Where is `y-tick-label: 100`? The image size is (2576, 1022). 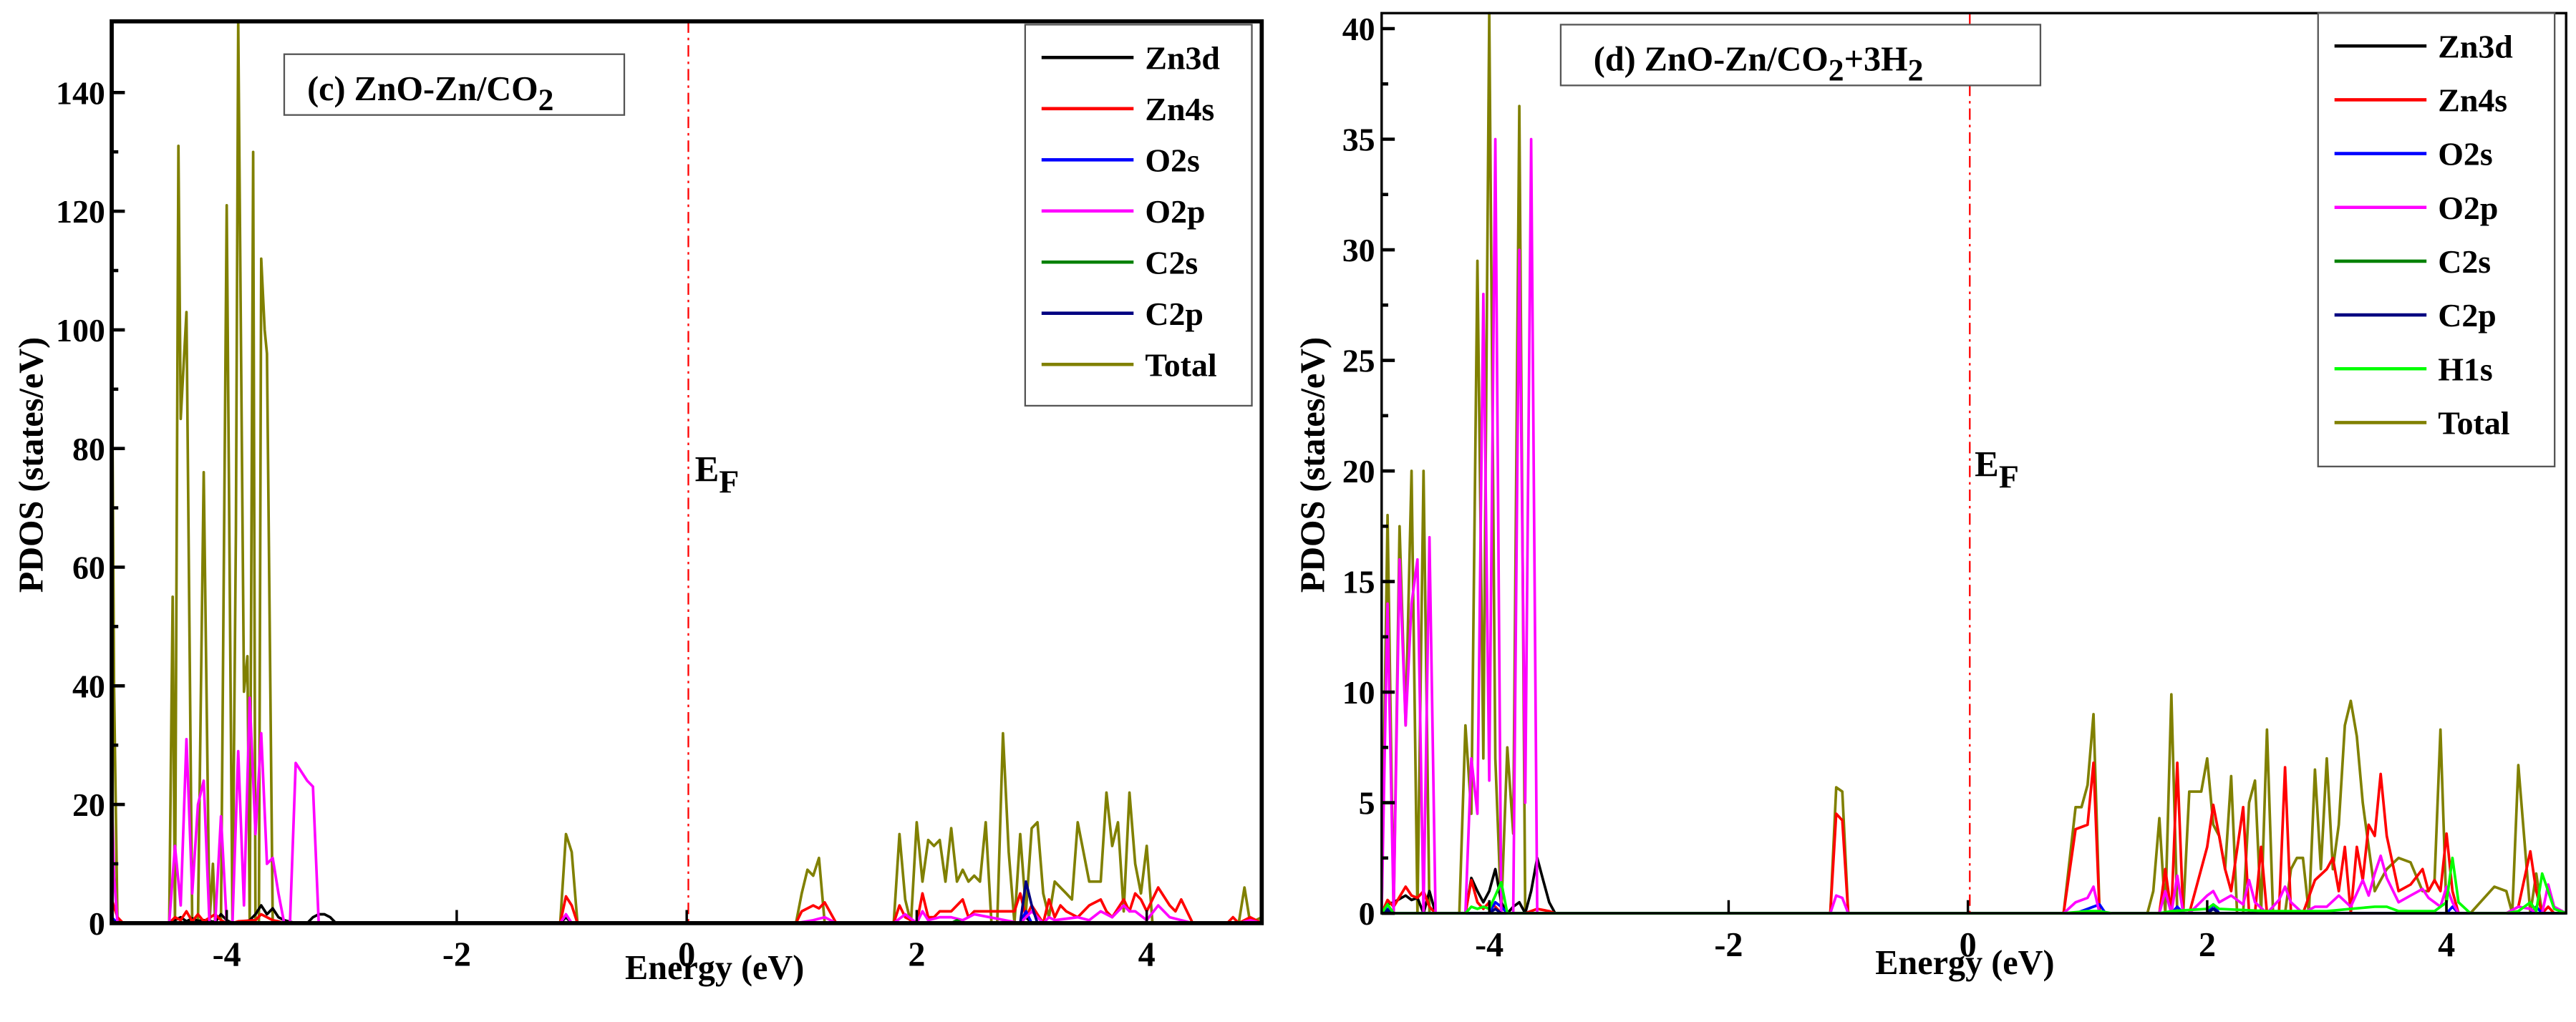
y-tick-label: 100 is located at coordinates (81, 331).